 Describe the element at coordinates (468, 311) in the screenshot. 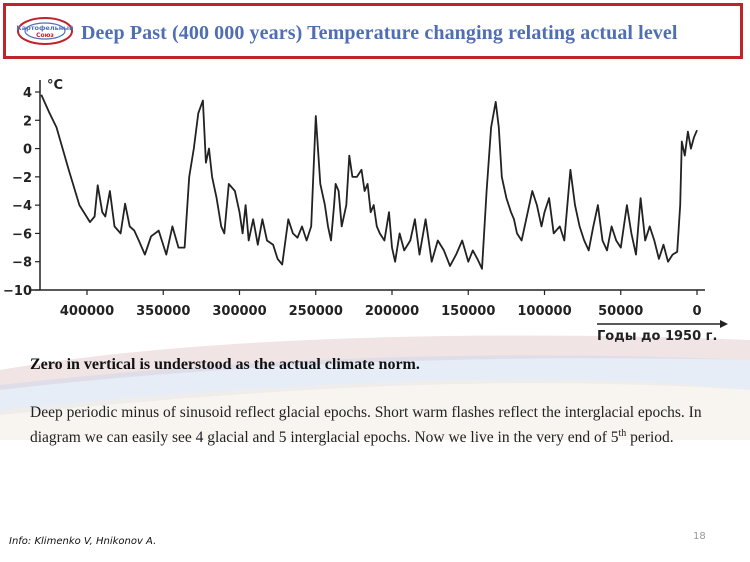

I see `x-tick-label: 150000` at that location.